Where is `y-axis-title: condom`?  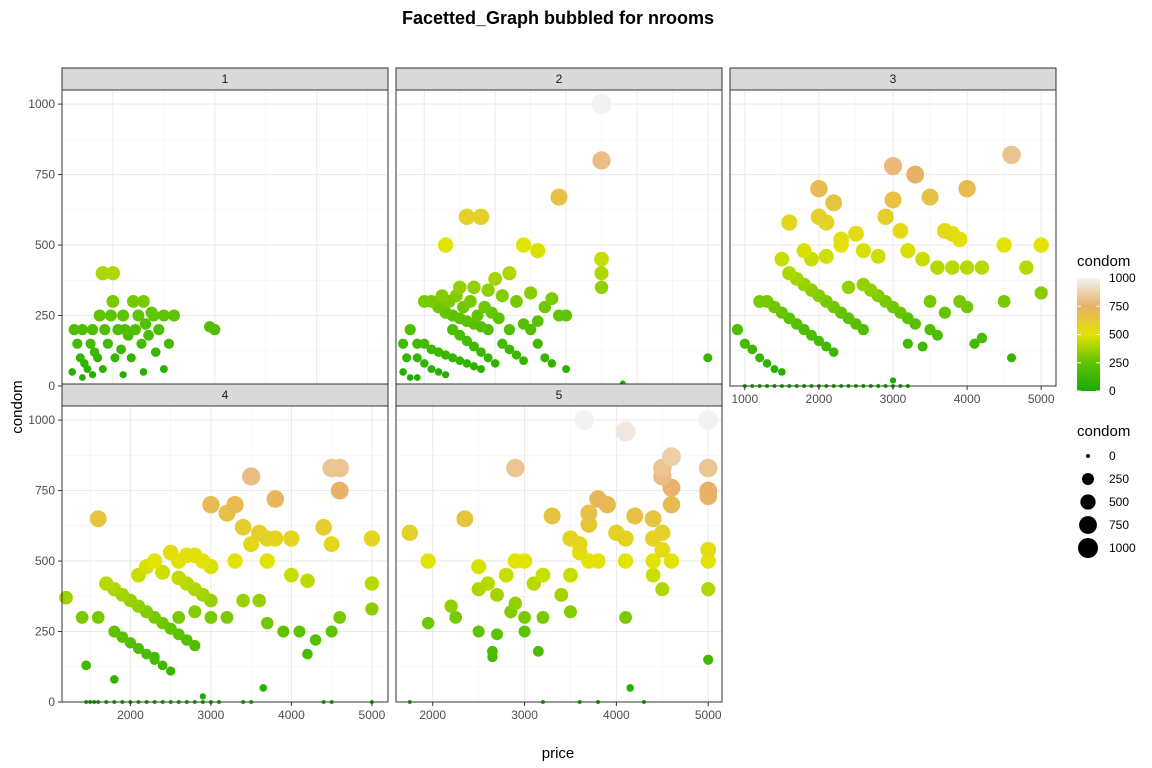
y-axis-title: condom is located at coordinates (17, 406).